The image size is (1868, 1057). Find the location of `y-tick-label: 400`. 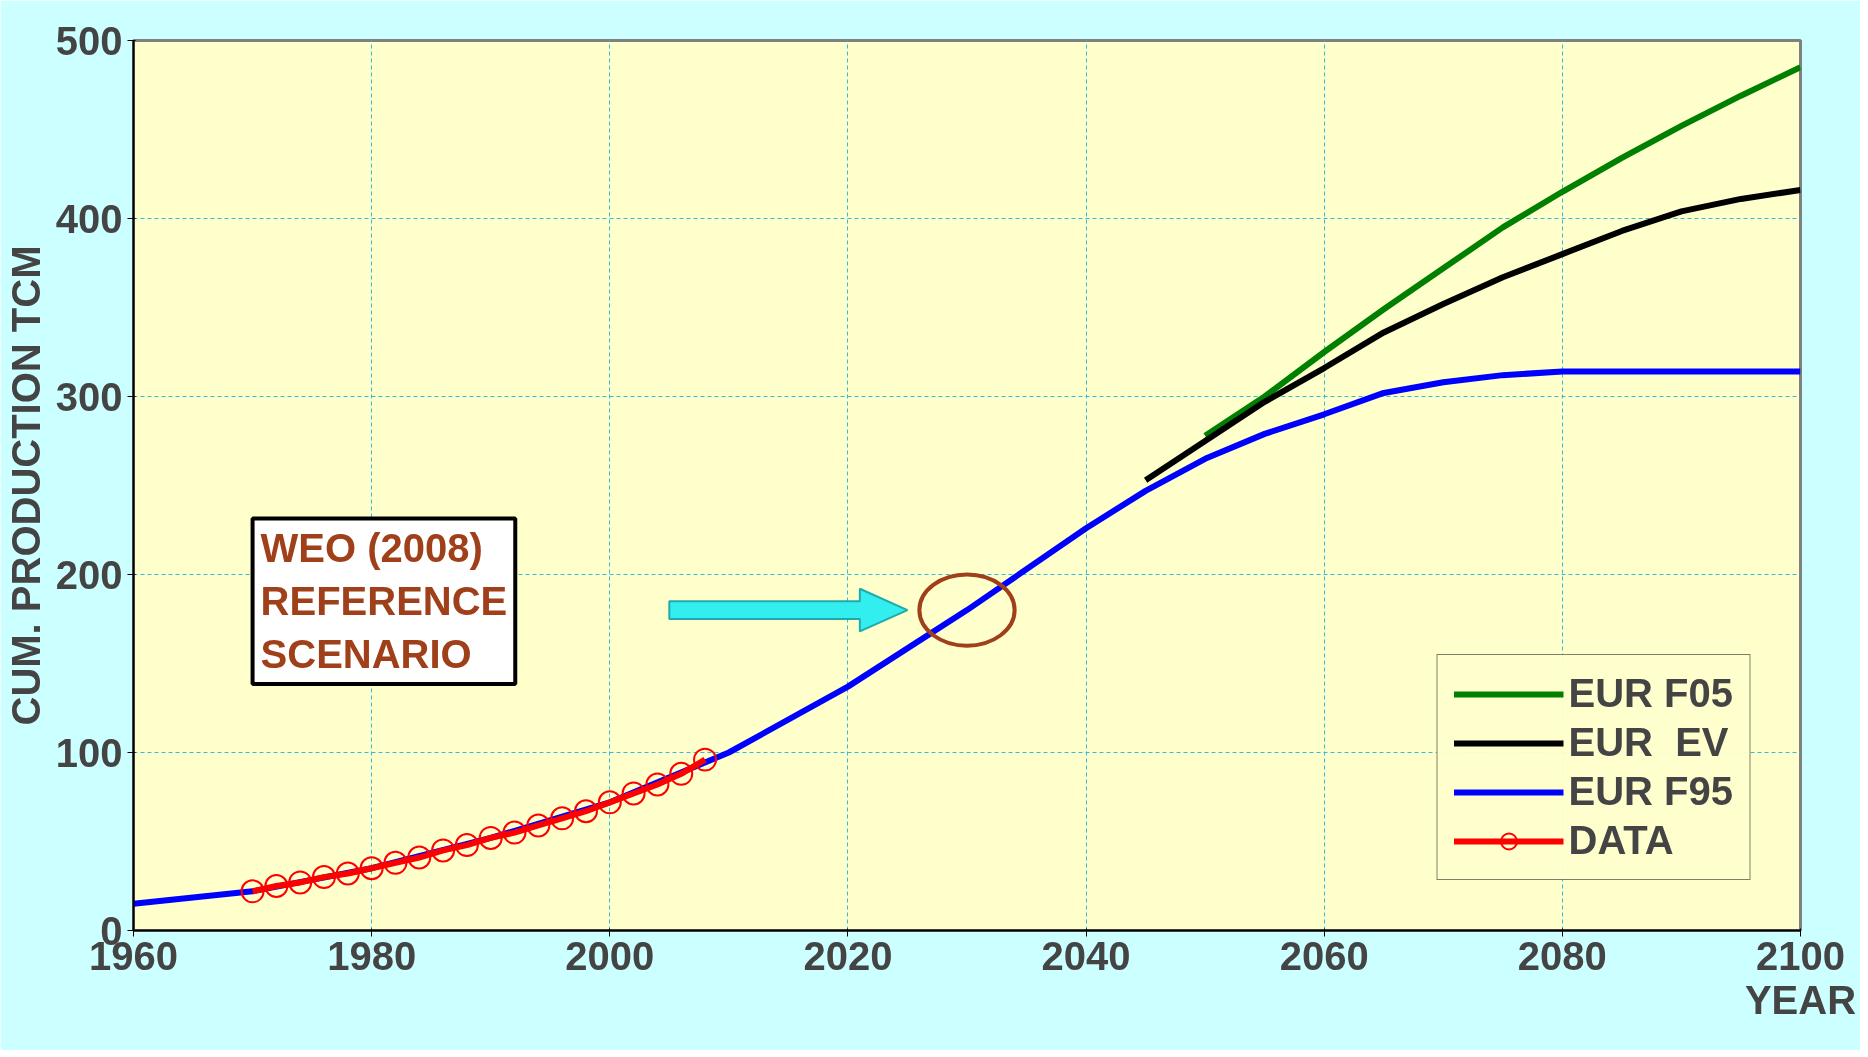

y-tick-label: 400 is located at coordinates (89, 218).